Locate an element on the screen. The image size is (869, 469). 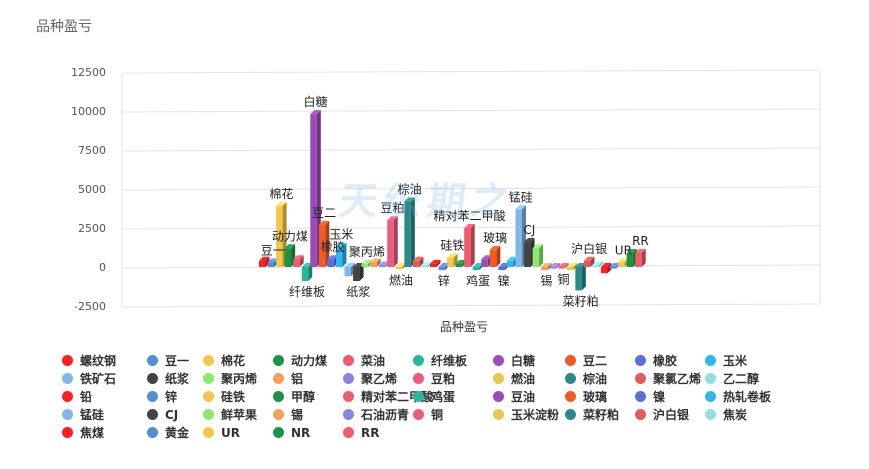
legend-item: 纤维板 is located at coordinates (453, 360).